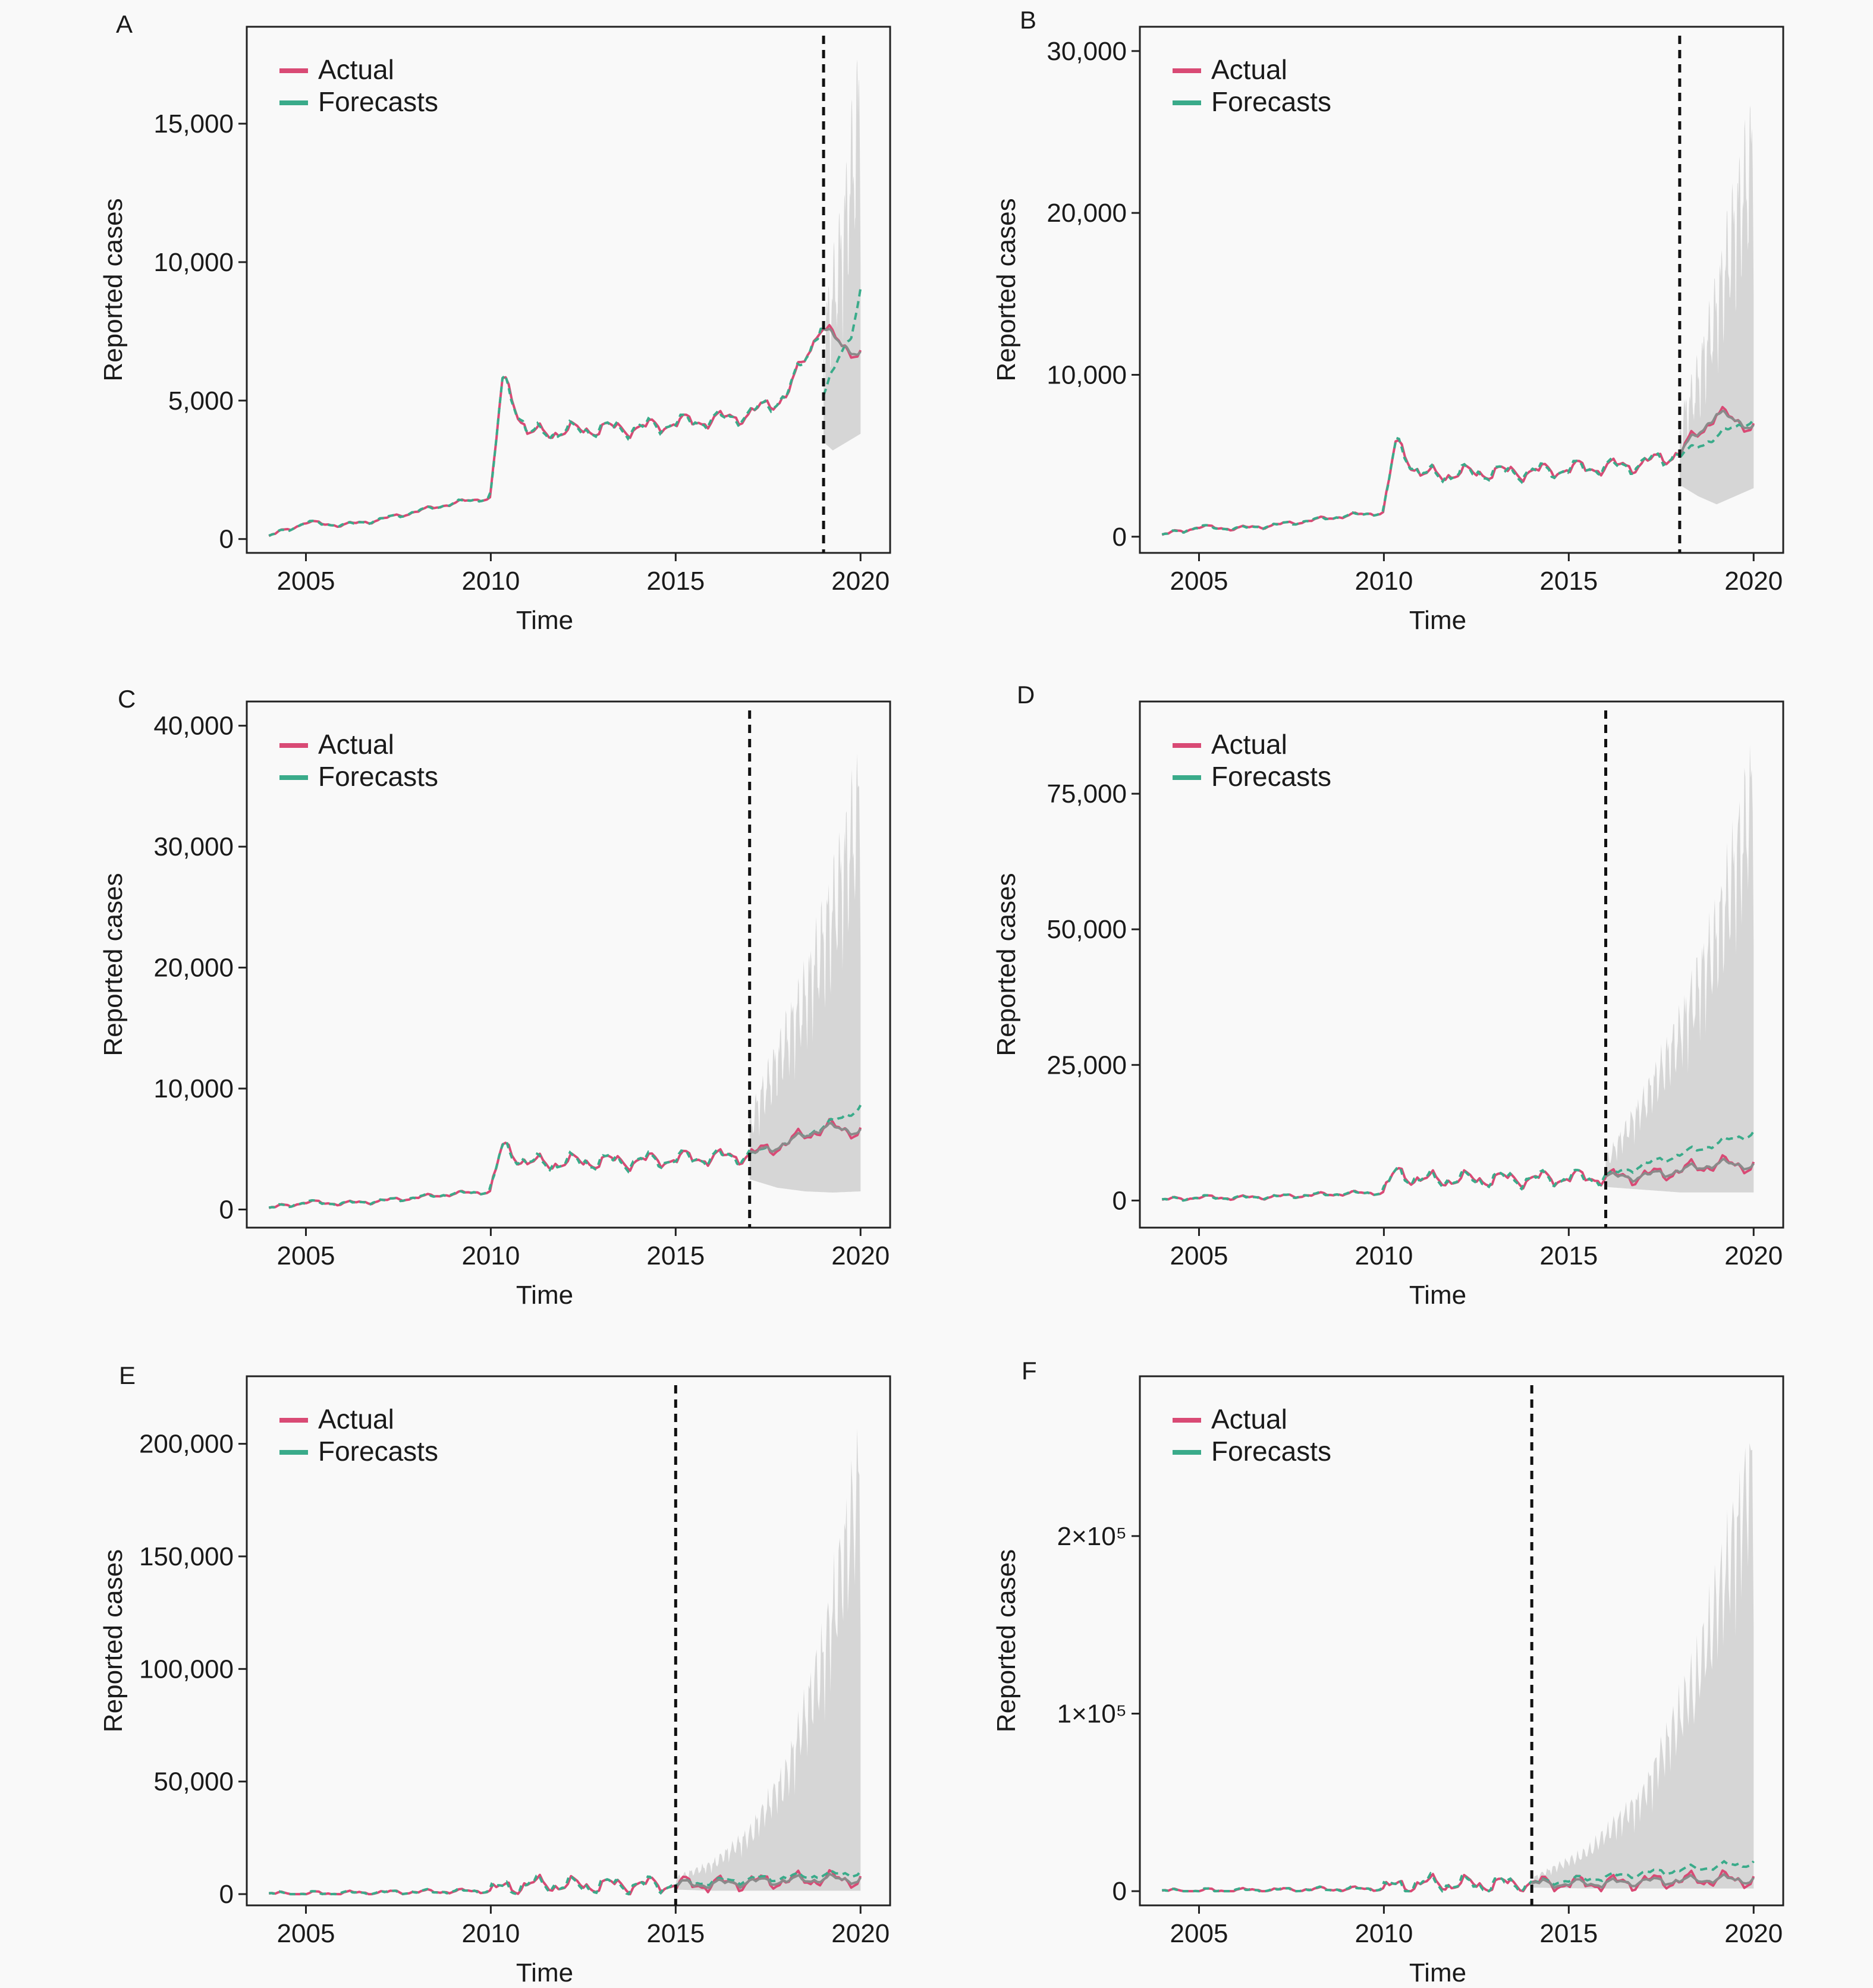 The width and height of the screenshot is (1873, 1988). Describe the element at coordinates (127, 699) in the screenshot. I see `panel-letter-c: C` at that location.